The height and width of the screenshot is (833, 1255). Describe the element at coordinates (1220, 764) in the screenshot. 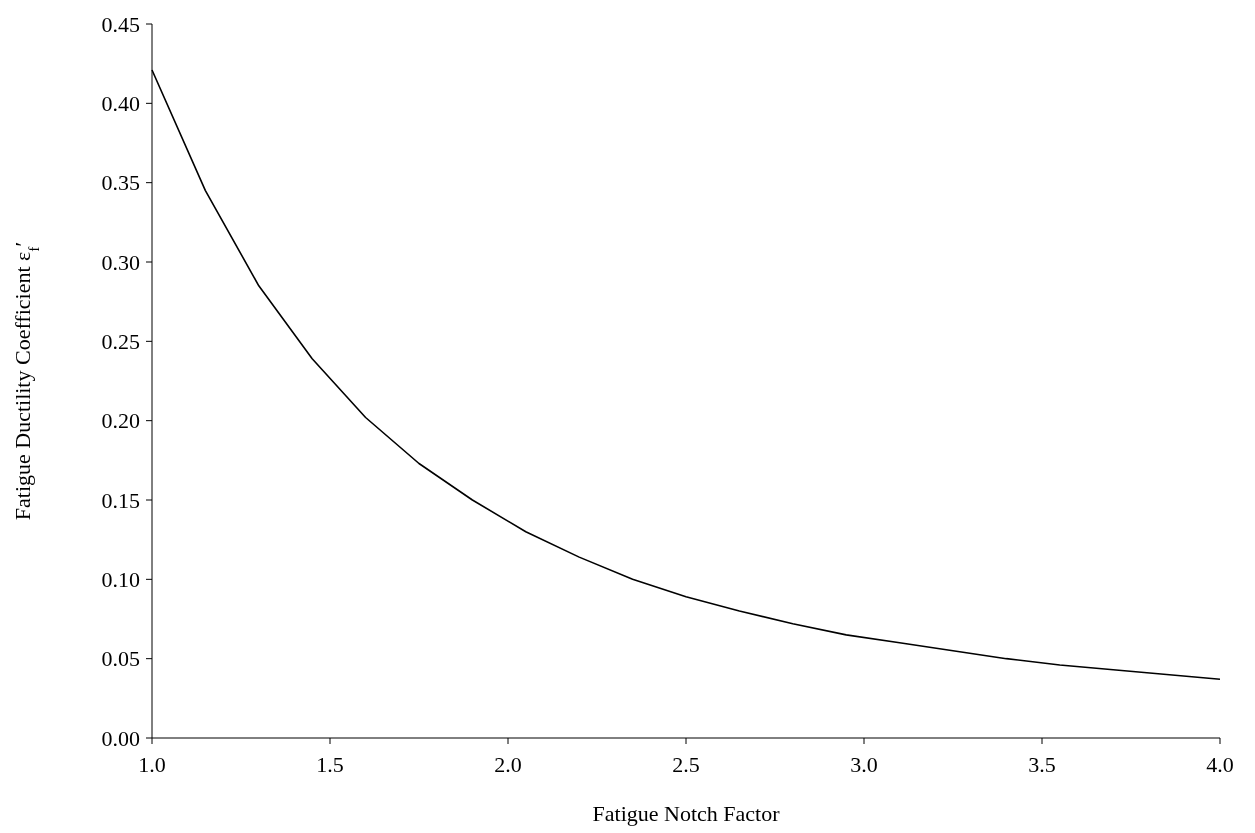

I see `x-tick-label: 4.0` at that location.